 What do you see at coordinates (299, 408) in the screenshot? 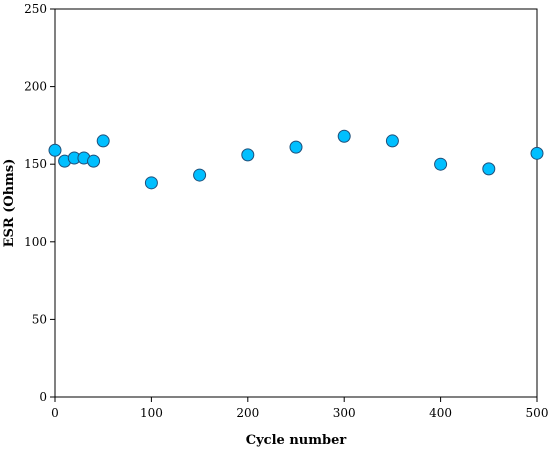
I see `x-axis-ticks: 0 100 200 300 400 500` at bounding box center [299, 408].